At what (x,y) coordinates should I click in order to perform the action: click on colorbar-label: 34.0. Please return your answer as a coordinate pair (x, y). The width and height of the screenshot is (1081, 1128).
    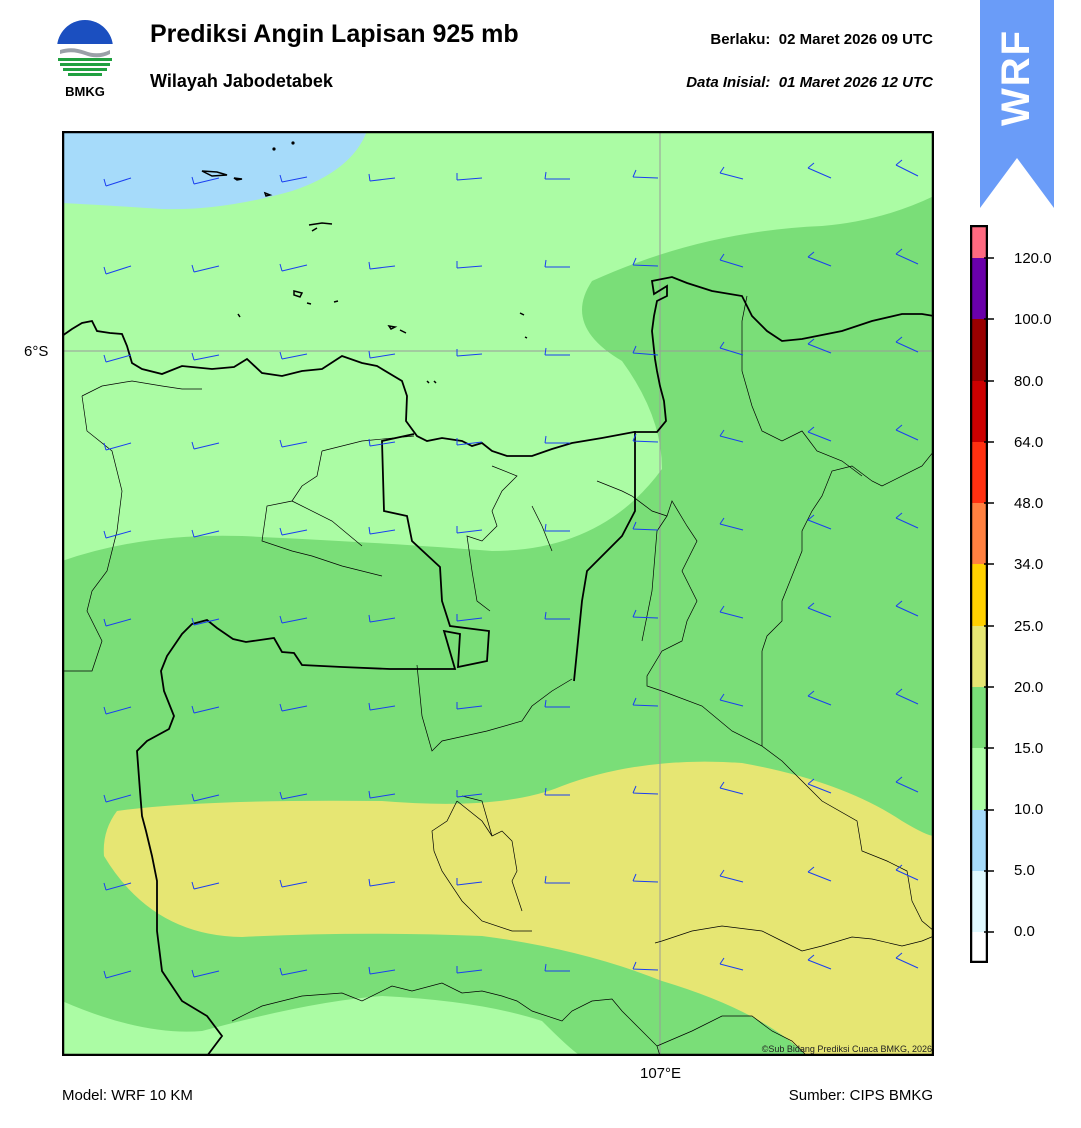
    Looking at the image, I should click on (1029, 564).